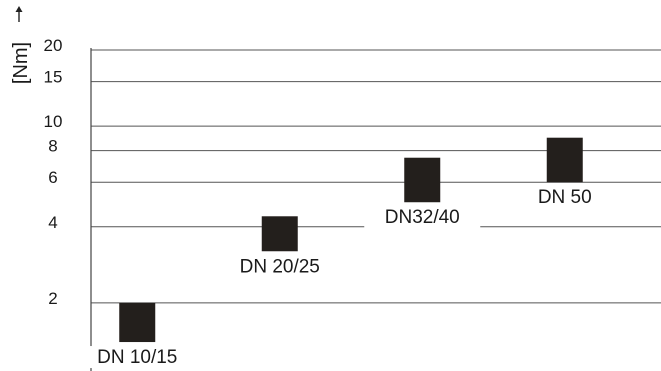 The height and width of the screenshot is (371, 661). I want to click on y-tick-label: 8, so click(52, 146).